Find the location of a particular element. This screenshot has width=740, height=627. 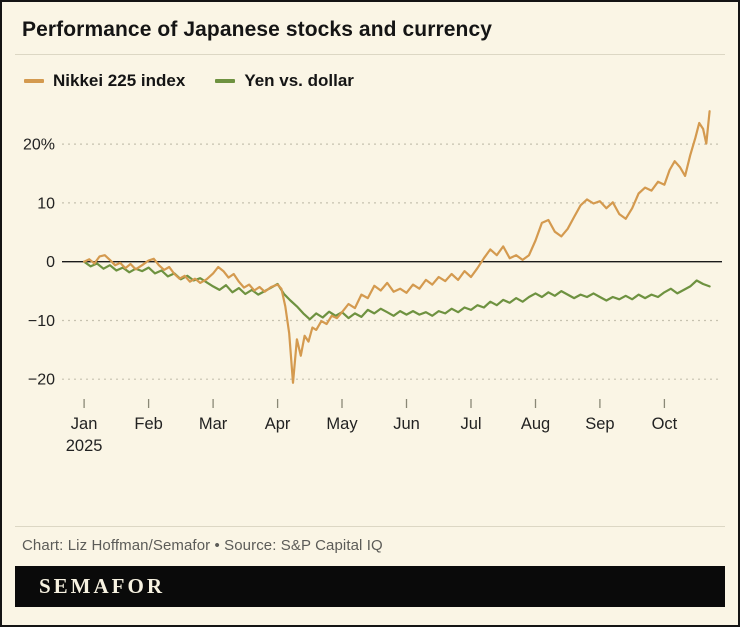

svg-text: 0 is located at coordinates (50, 262).